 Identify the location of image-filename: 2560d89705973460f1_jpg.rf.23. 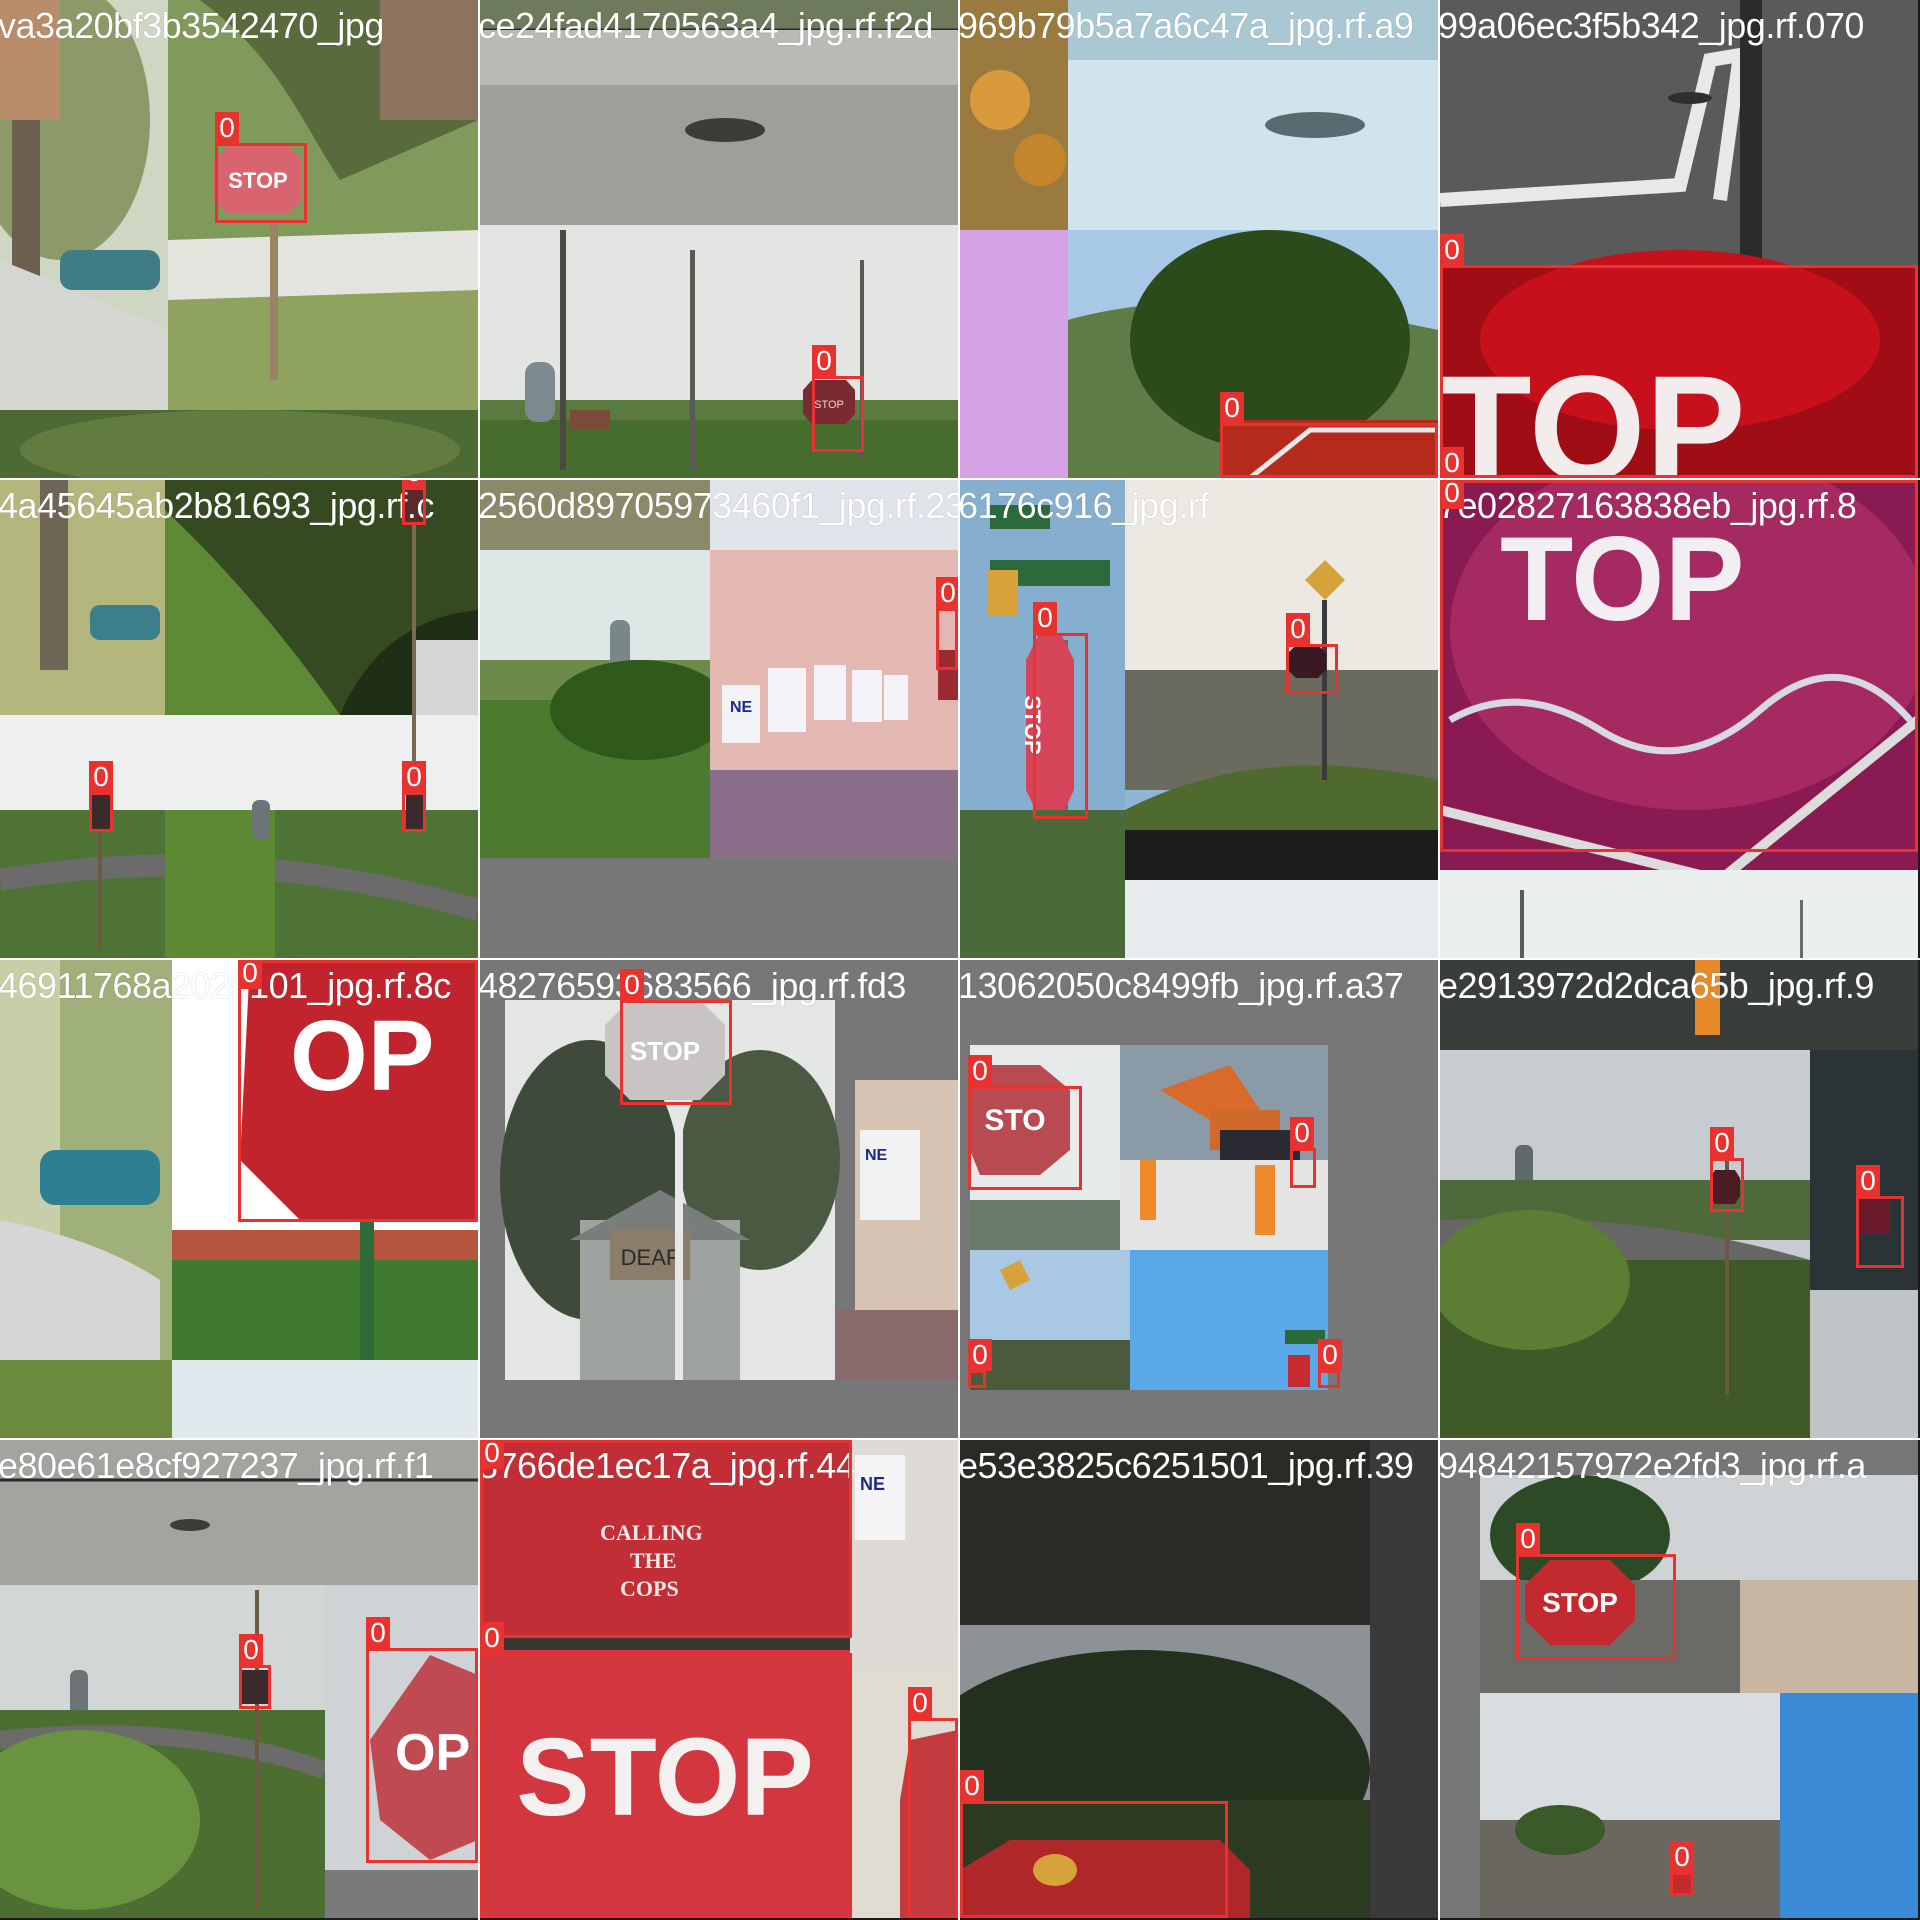
(719, 505).